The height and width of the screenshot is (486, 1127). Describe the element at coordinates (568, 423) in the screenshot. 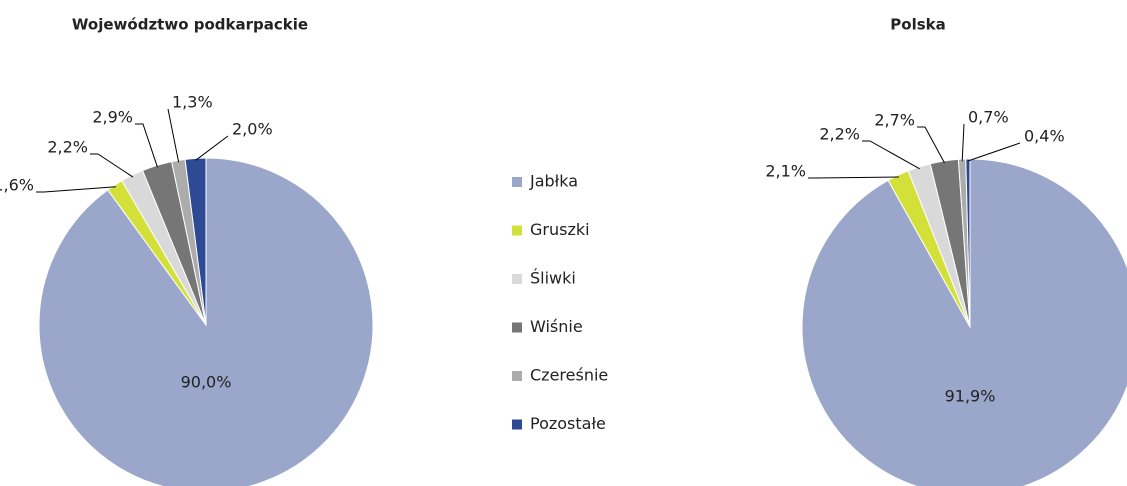

I see `legend-label: Pozostałe` at that location.